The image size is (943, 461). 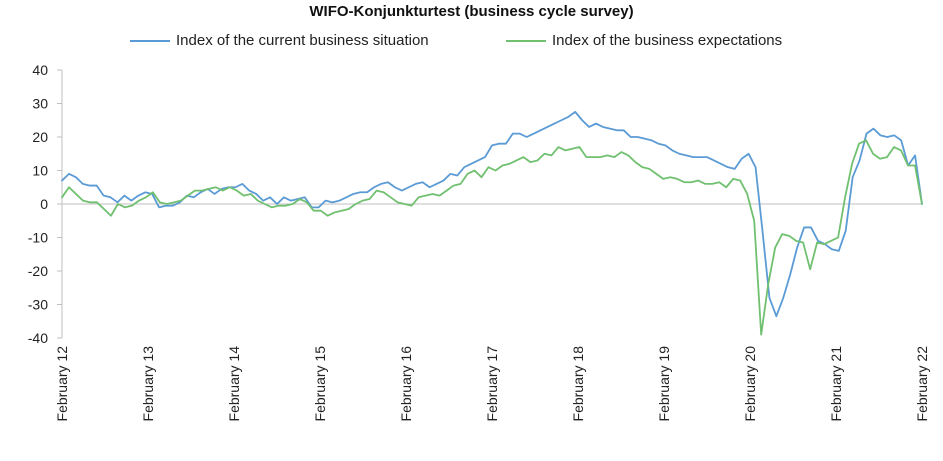 I want to click on y-tick-label: -10, so click(x=38, y=238).